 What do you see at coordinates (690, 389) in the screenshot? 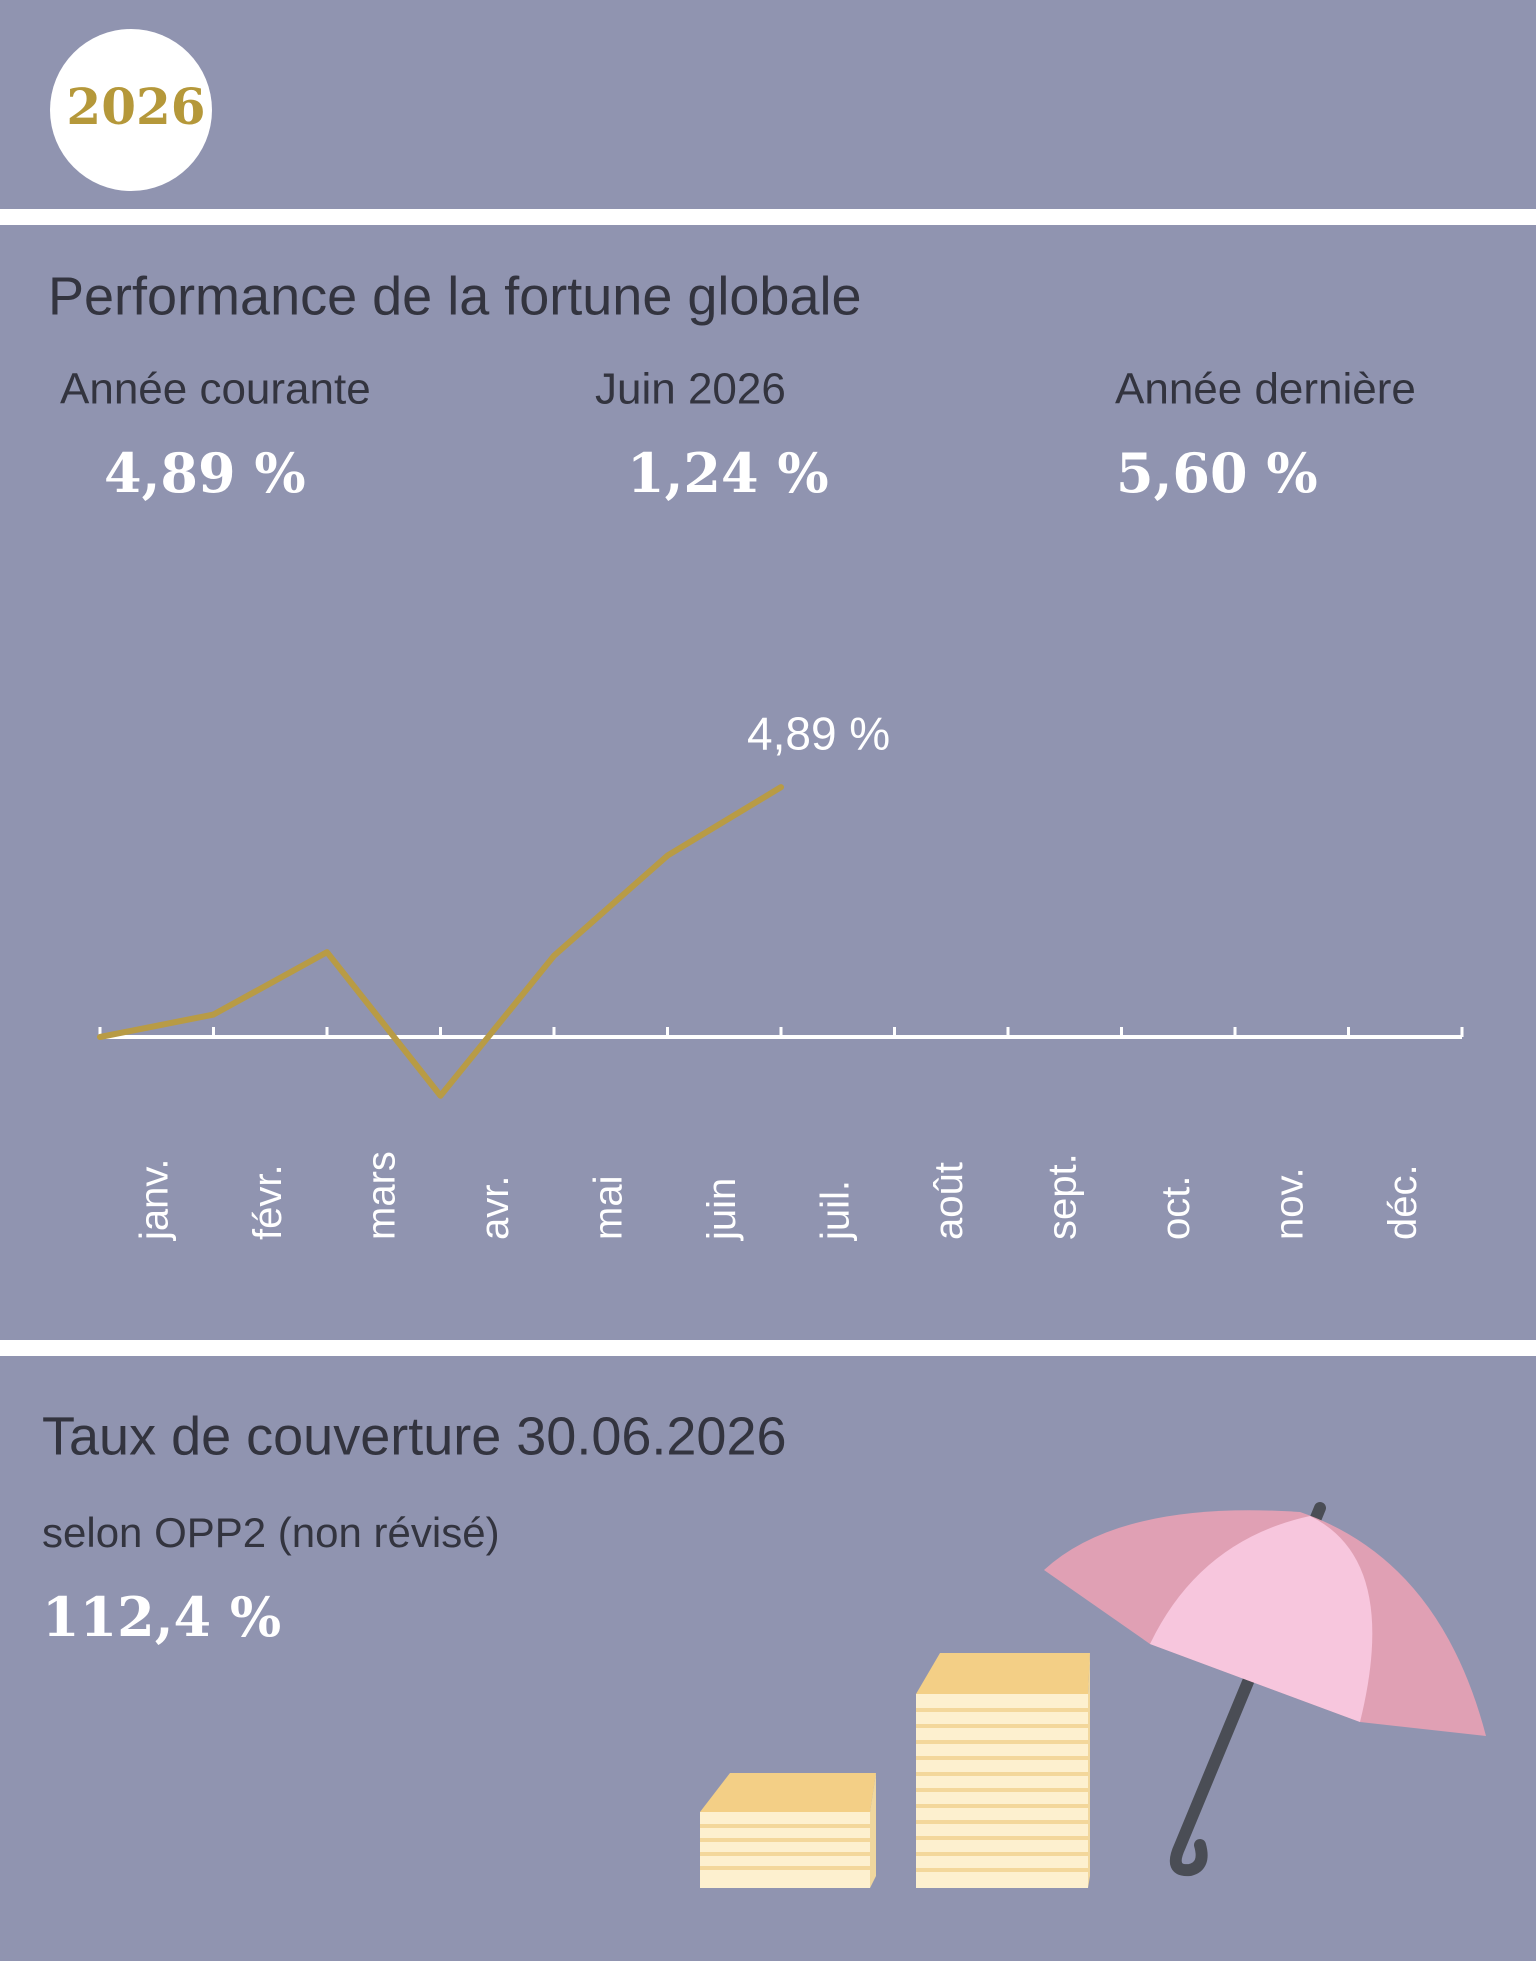
I see `stat-label: Juin 2026` at bounding box center [690, 389].